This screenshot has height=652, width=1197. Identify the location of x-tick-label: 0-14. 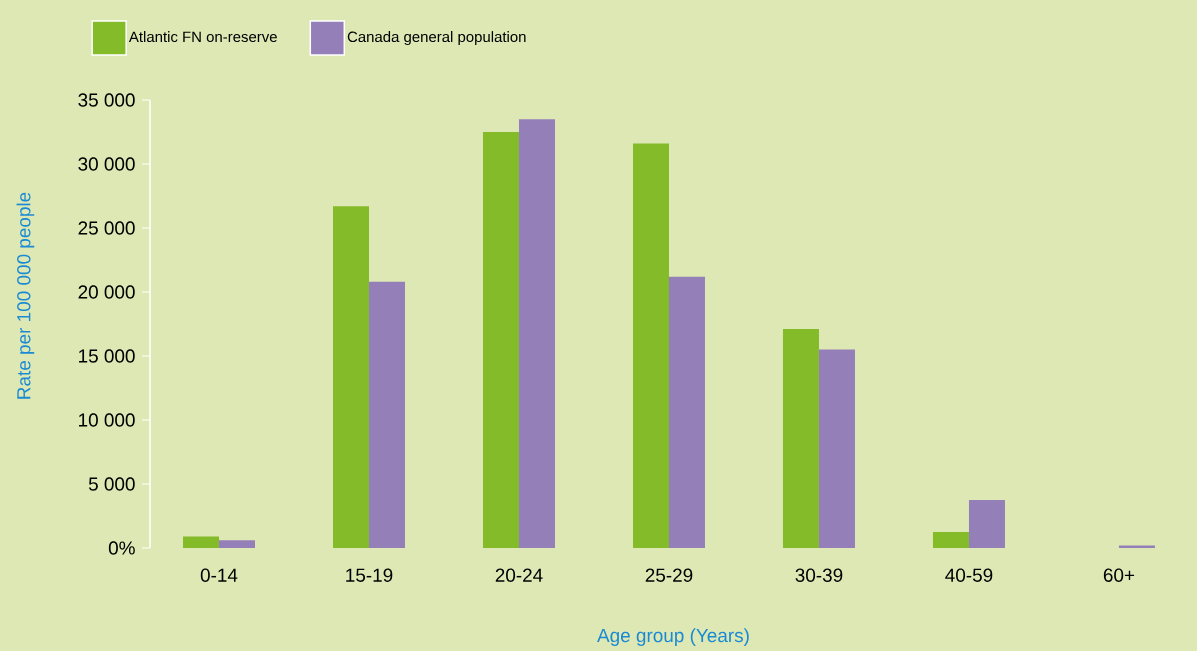
(219, 575).